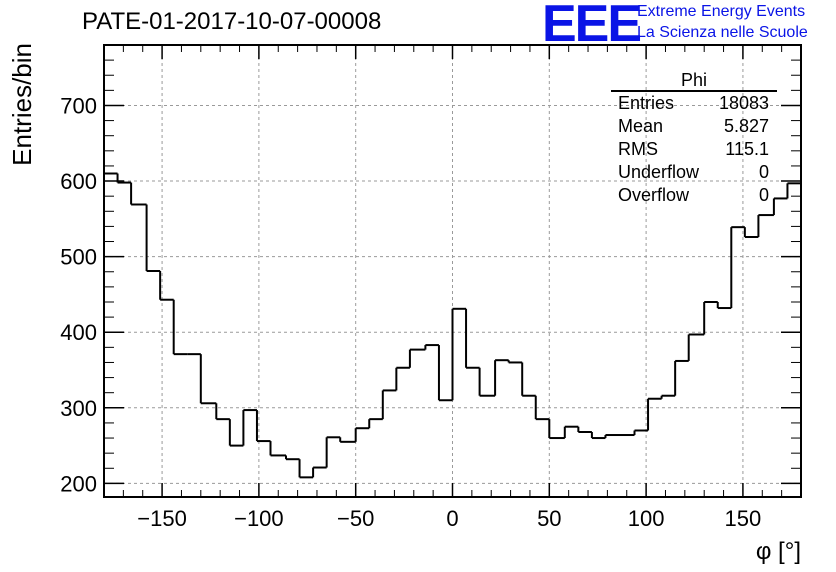 The image size is (836, 572). I want to click on x-tick-label: −50, so click(355, 518).